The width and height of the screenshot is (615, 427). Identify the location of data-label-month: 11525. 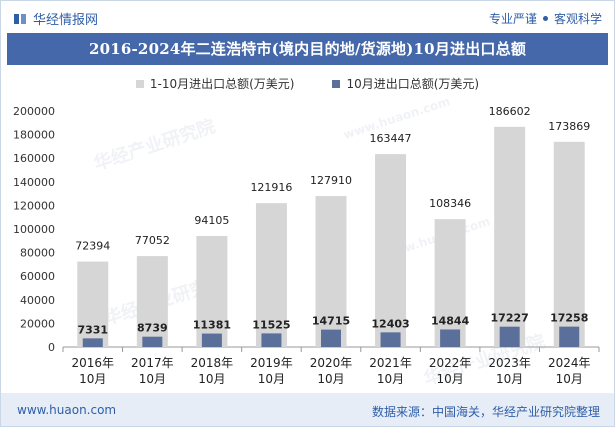
(271, 324).